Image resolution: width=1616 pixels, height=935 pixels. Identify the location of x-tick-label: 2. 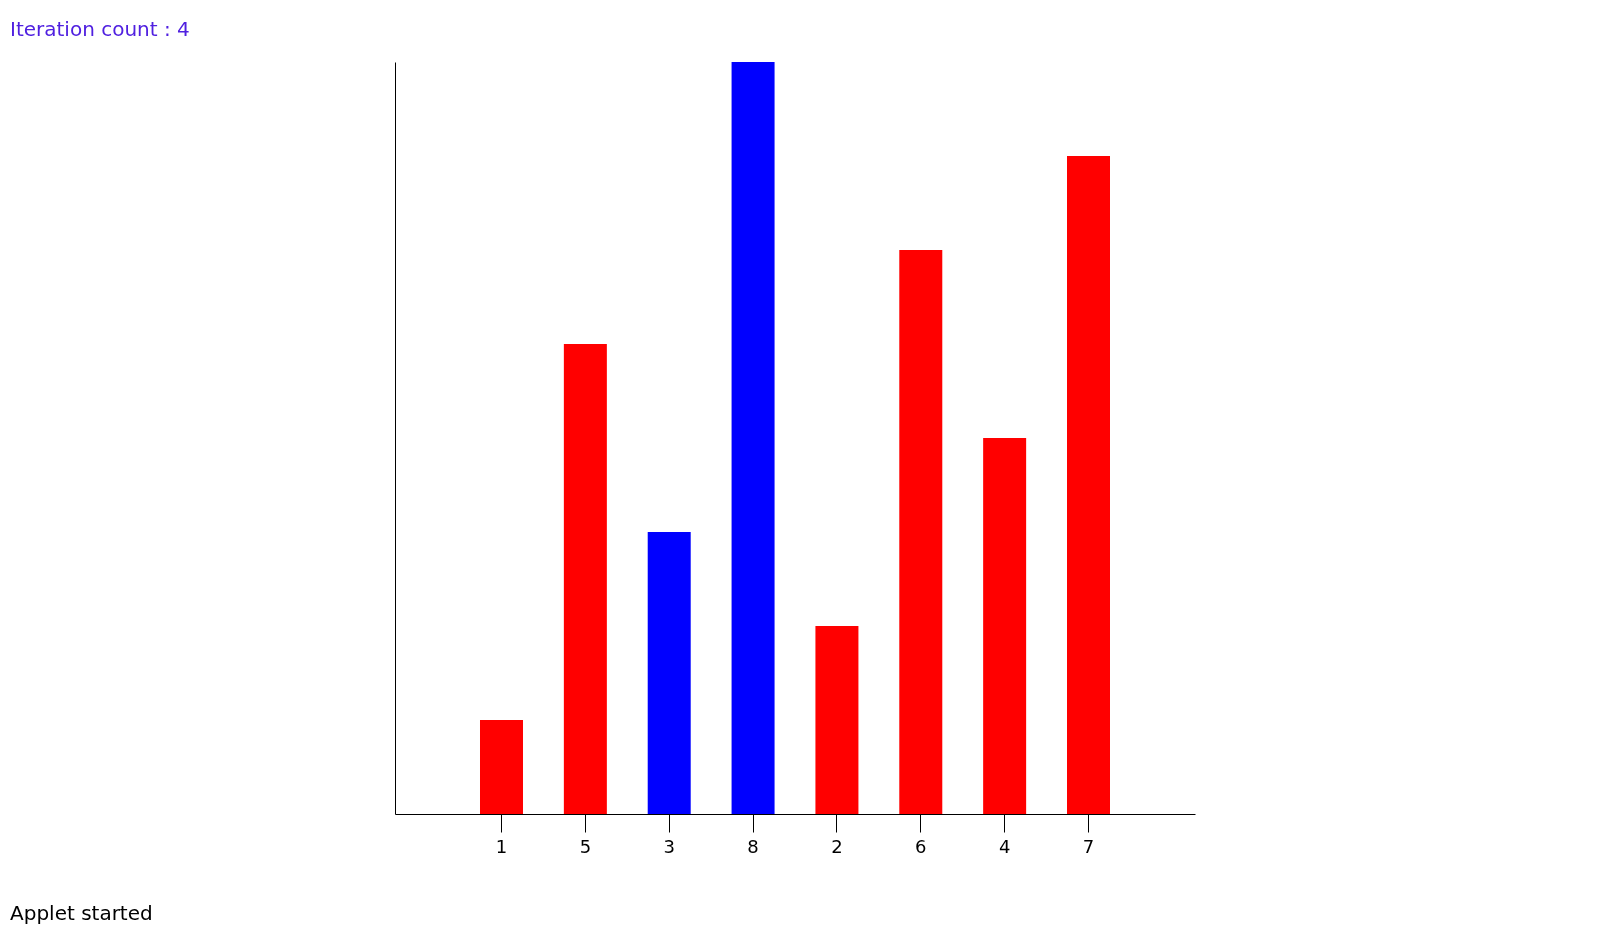
(837, 846).